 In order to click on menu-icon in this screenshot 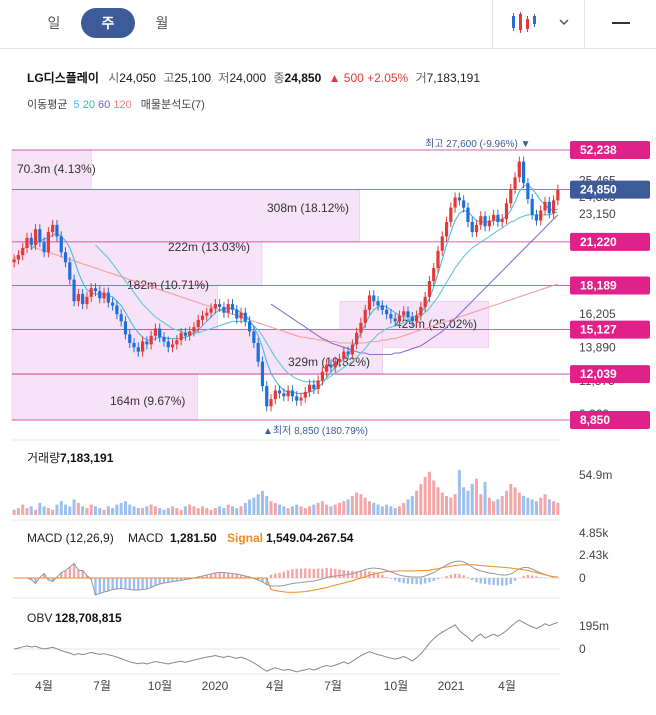, I will do `click(621, 23)`.